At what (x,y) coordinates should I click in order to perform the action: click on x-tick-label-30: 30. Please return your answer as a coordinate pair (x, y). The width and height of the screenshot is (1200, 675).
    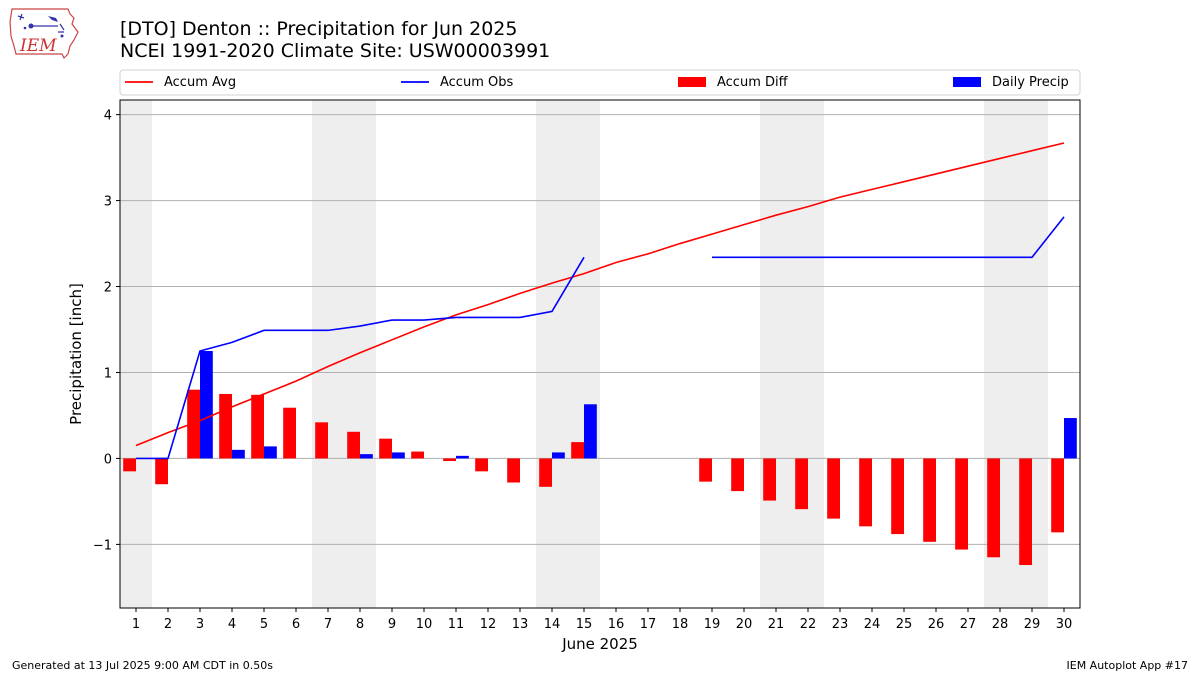
    Looking at the image, I should click on (1064, 624).